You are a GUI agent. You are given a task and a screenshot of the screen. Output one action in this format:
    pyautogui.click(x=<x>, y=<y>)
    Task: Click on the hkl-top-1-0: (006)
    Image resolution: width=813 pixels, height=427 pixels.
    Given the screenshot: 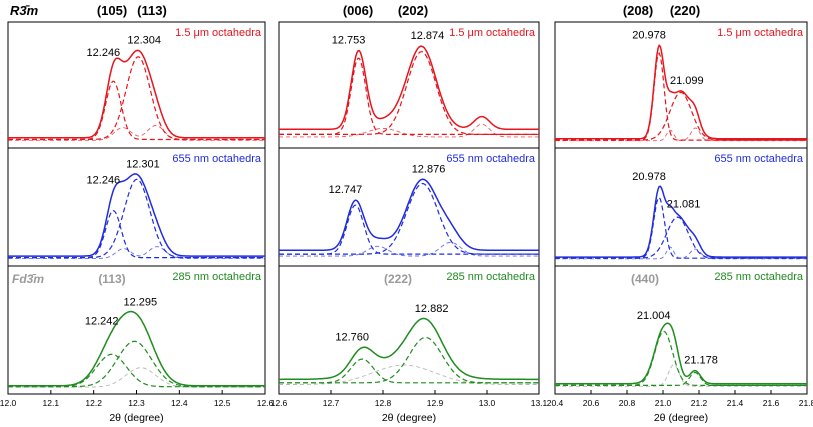 What is the action you would take?
    pyautogui.click(x=358, y=10)
    